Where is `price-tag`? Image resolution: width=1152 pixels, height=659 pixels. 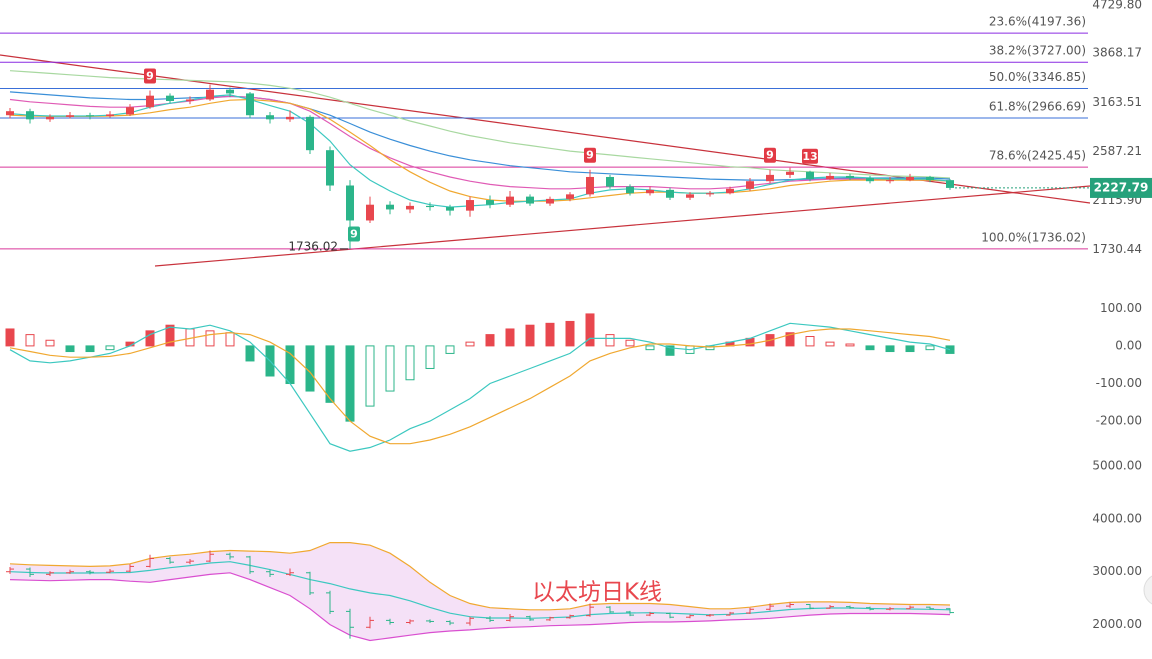
price-tag is located at coordinates (1121, 187).